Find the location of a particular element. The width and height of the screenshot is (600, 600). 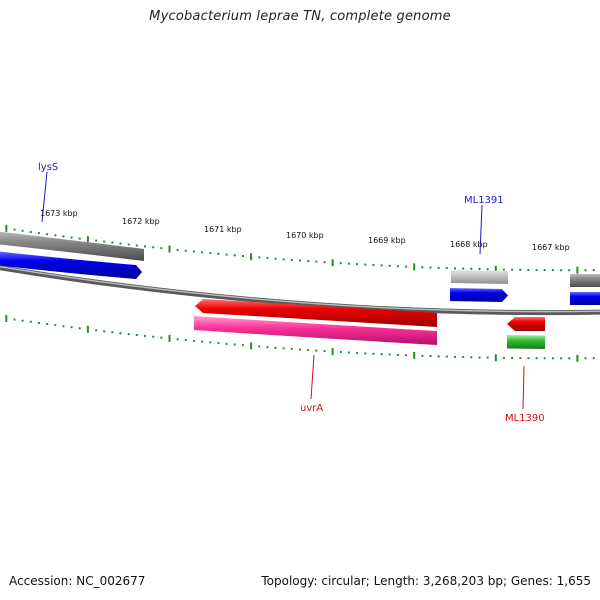

tick-label: 1669 kbp is located at coordinates (387, 240).